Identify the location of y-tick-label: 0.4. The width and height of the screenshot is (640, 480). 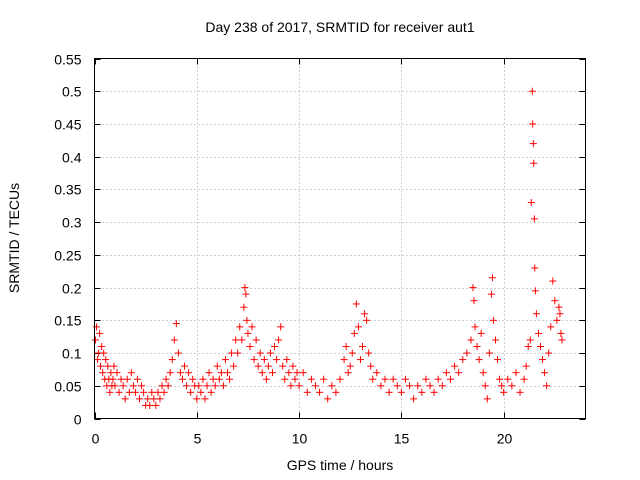
(72, 158).